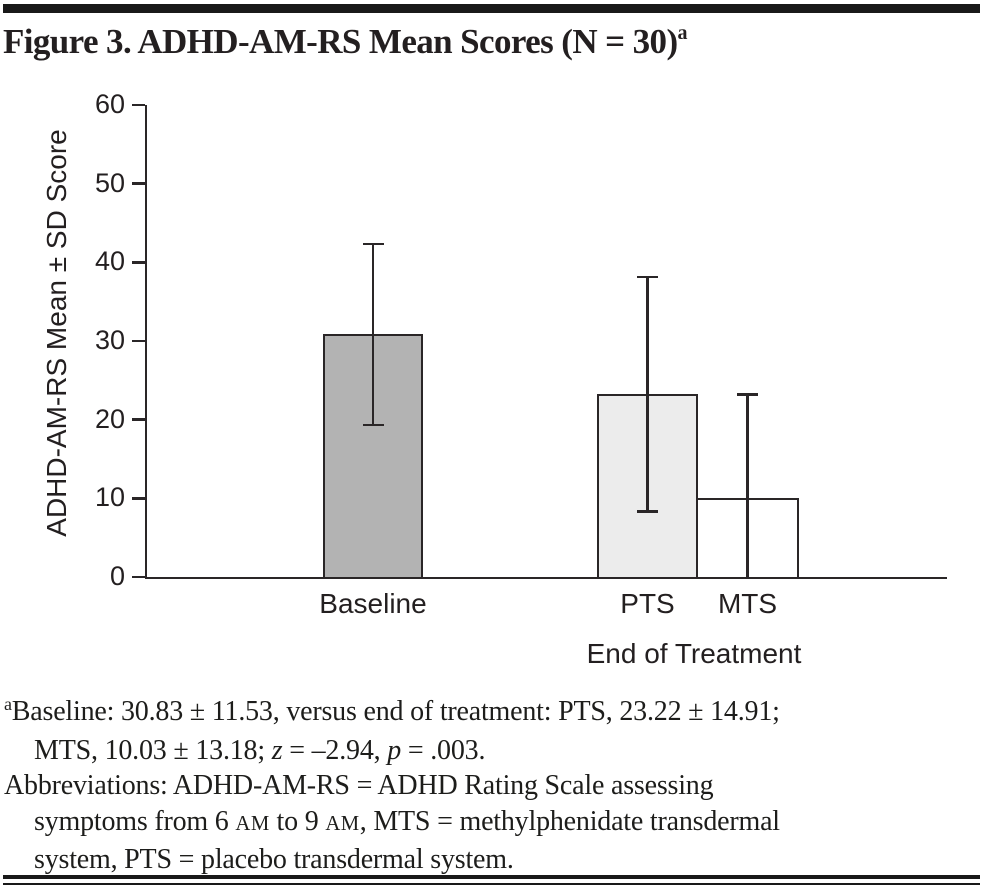 The image size is (983, 890). I want to click on error-cap-top-baseline, so click(373, 244).